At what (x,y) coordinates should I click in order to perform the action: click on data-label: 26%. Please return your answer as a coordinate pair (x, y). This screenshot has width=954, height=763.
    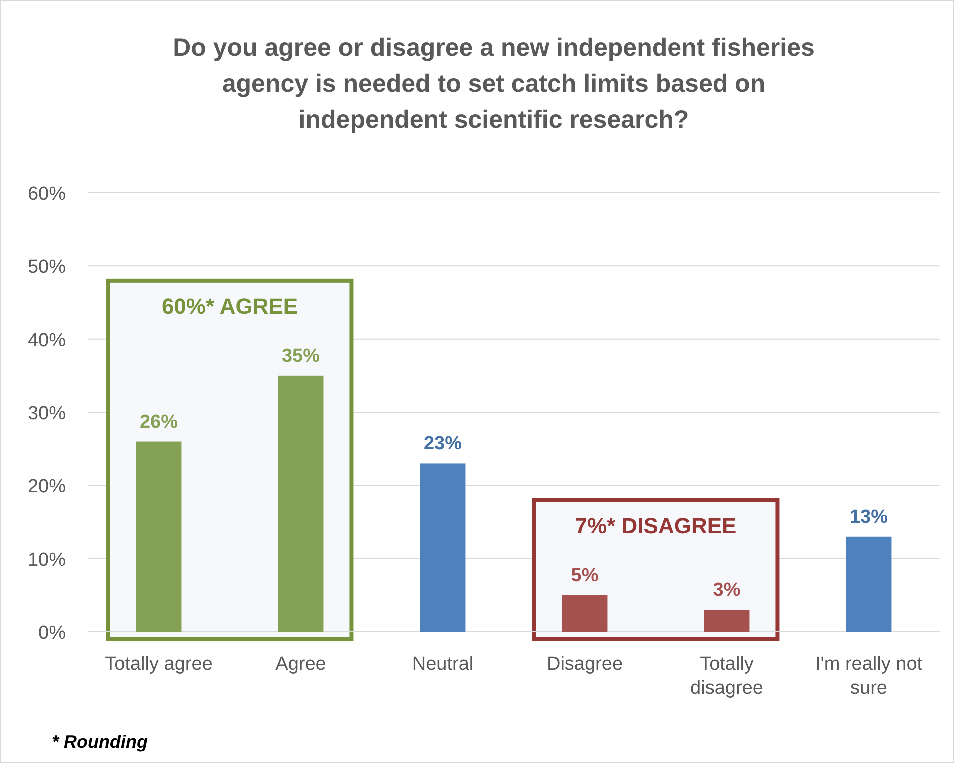
    Looking at the image, I should click on (159, 422).